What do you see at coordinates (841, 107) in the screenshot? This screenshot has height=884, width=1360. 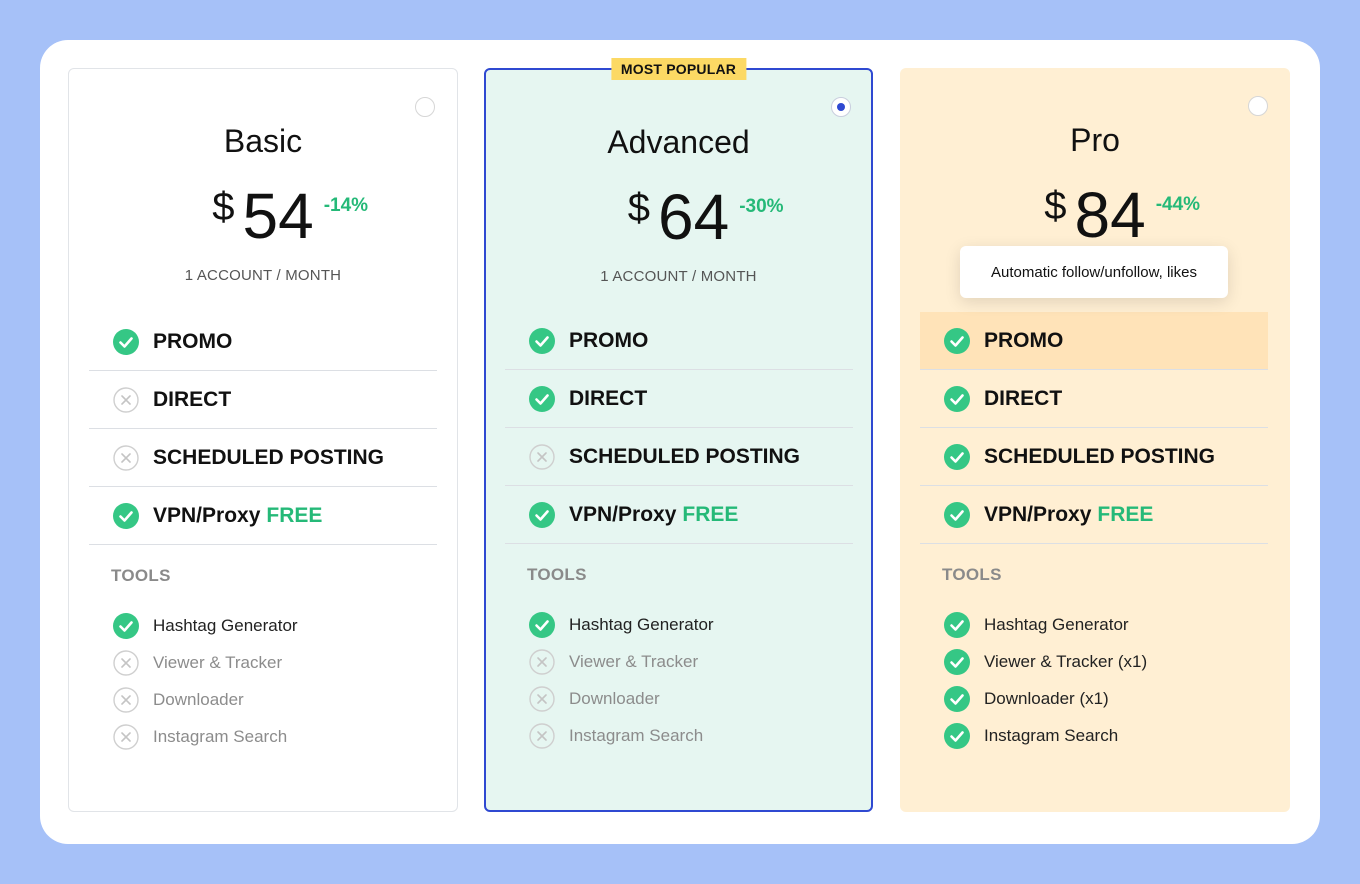 I see `plan-radio-advanced` at bounding box center [841, 107].